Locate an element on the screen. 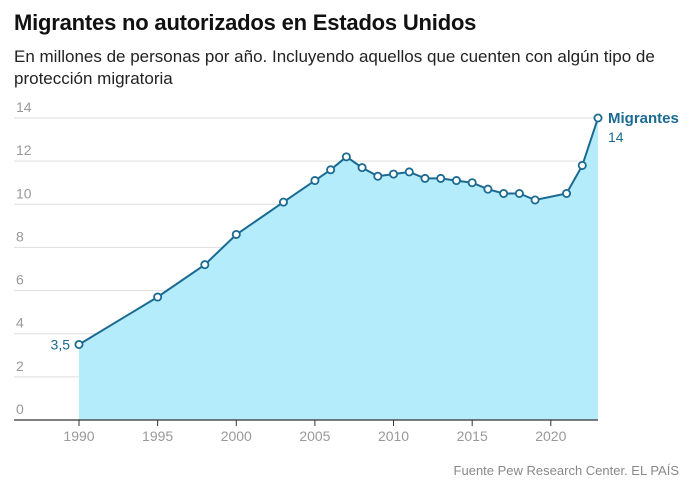 The height and width of the screenshot is (493, 693). data-point-1995 is located at coordinates (158, 297).